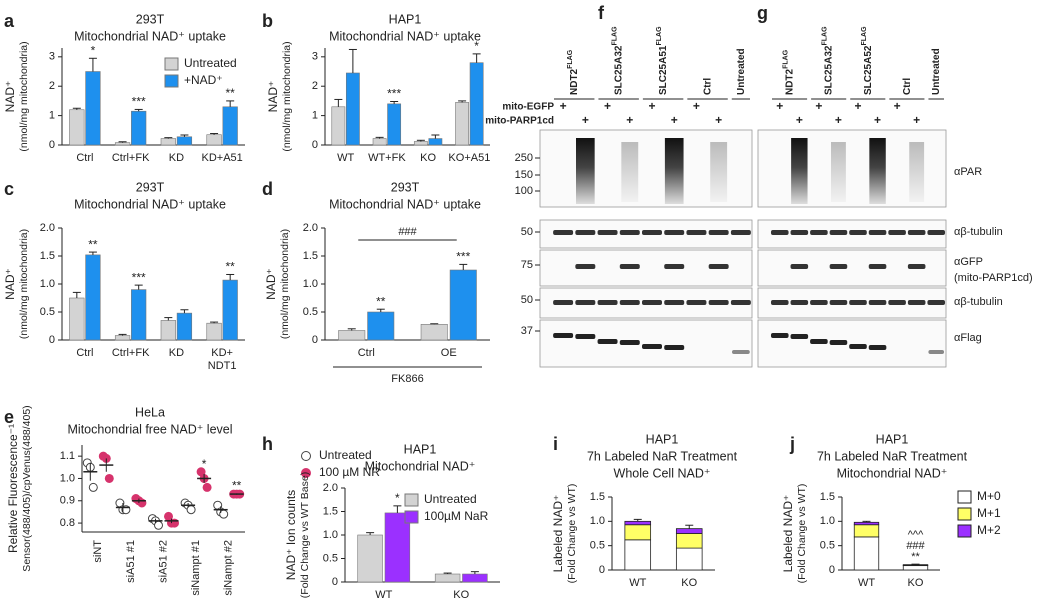 This screenshot has width=1050, height=612. What do you see at coordinates (176, 158) in the screenshot?
I see `x-tick-label: KD` at bounding box center [176, 158].